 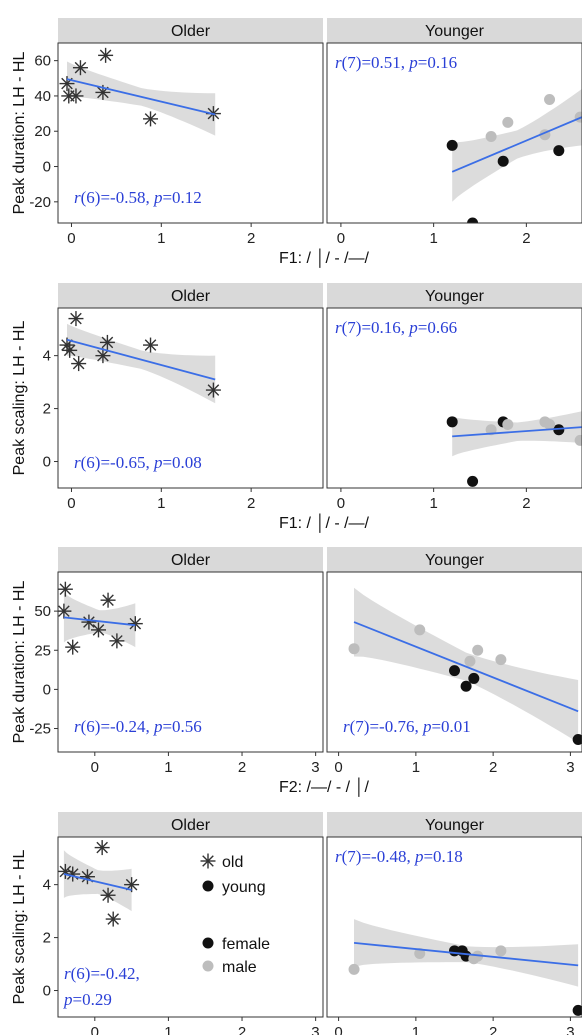 I want to click on panel-younger: Younger 0 1 2 r(7)=0.51, p=0.16, so click(x=454, y=132).